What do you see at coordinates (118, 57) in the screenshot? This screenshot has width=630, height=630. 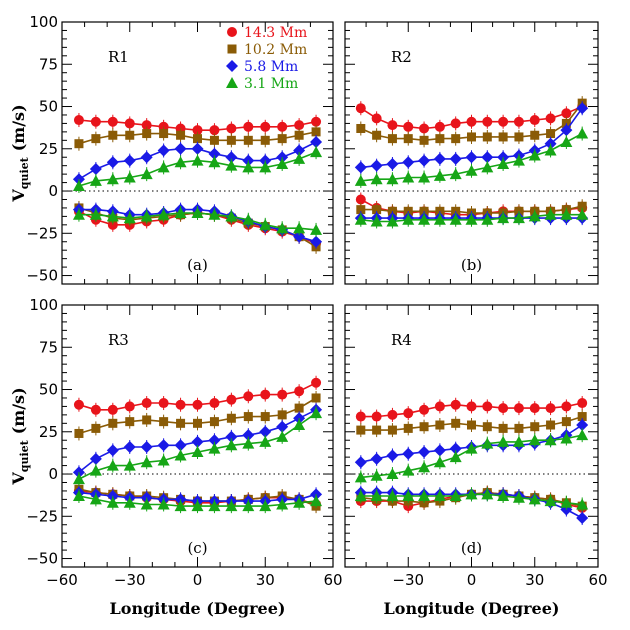 I see `panel-region-label: R1` at bounding box center [118, 57].